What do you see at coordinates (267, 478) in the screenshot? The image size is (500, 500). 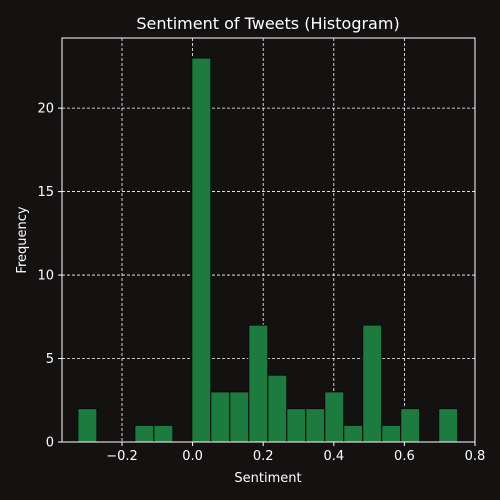 I see `x-axis-label: Sentiment` at bounding box center [267, 478].